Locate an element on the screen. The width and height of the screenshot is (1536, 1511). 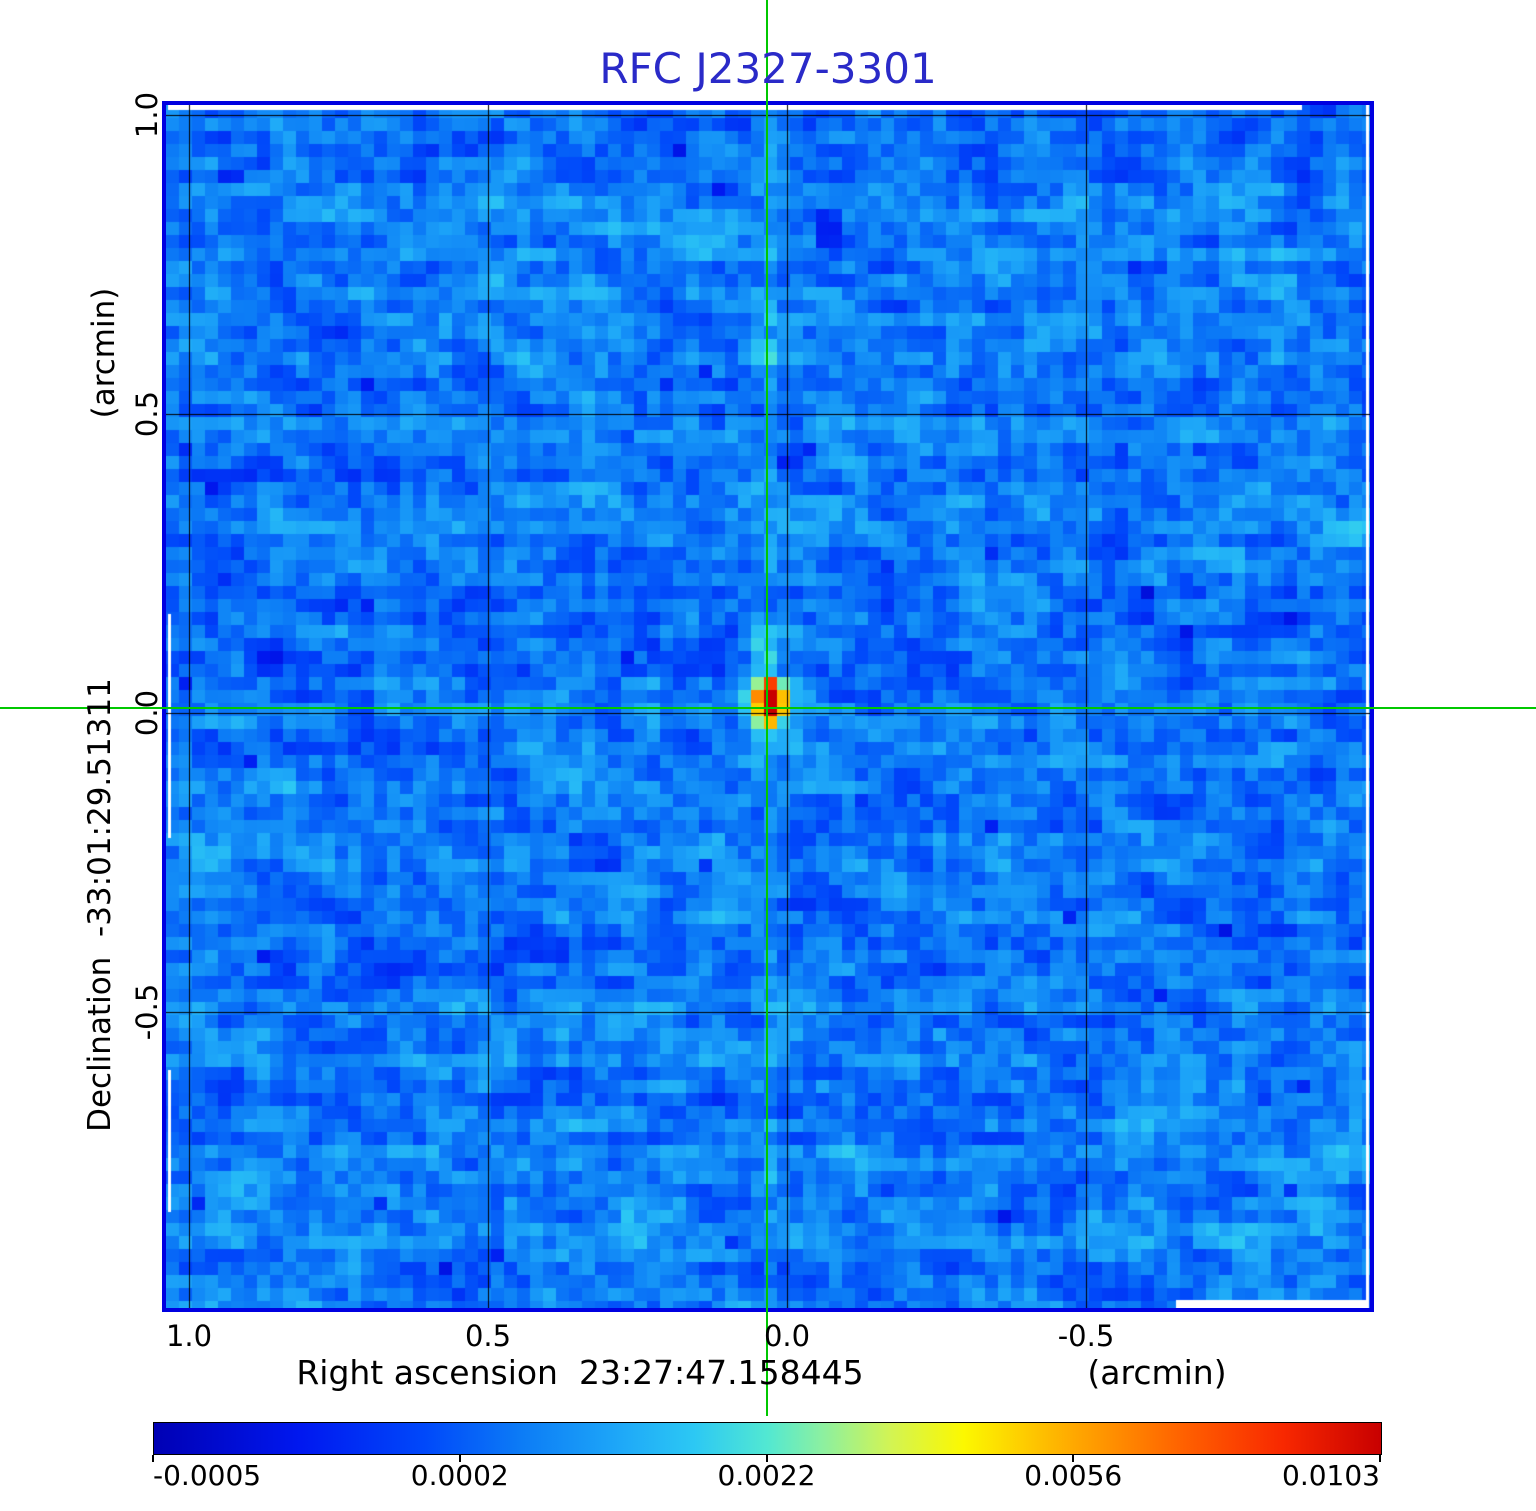
colorbar-tick-label: 0.0056 is located at coordinates (1073, 1475).